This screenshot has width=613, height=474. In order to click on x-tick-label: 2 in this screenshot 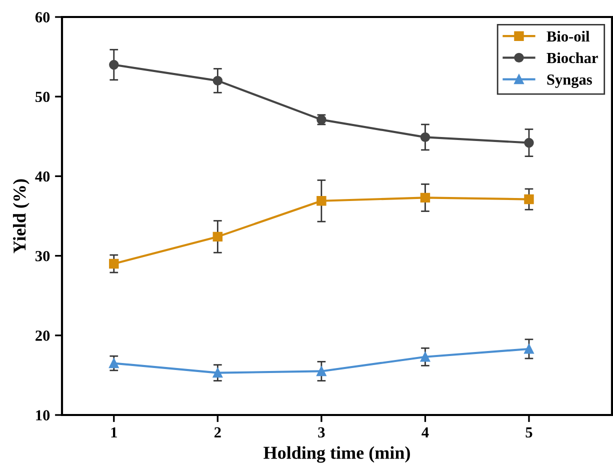, I will do `click(217, 432)`.